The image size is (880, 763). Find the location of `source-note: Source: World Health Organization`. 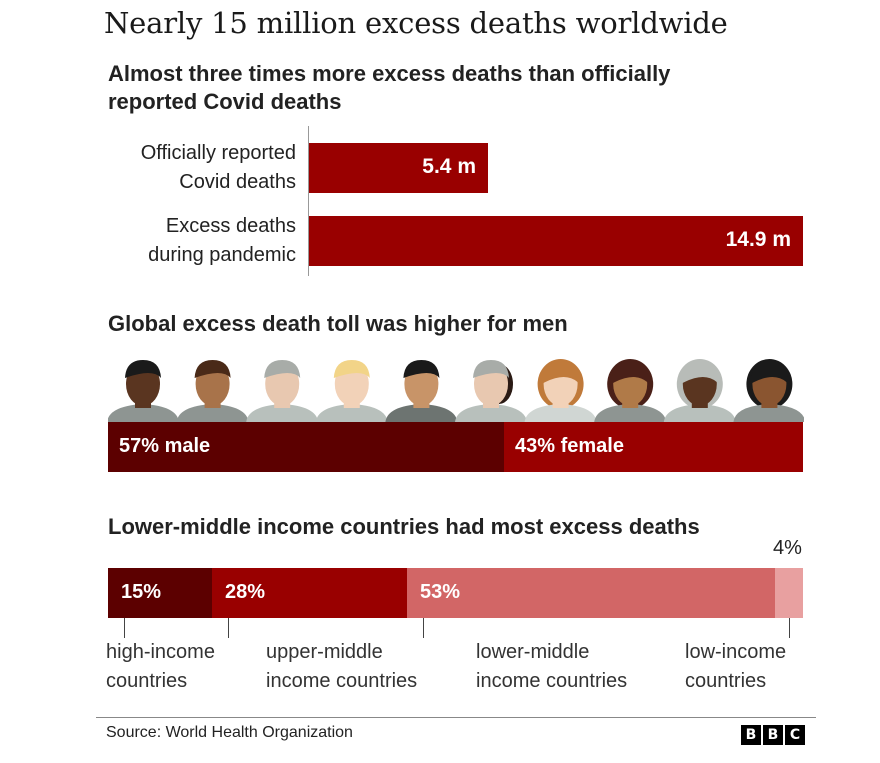

source-note: Source: World Health Organization is located at coordinates (229, 732).